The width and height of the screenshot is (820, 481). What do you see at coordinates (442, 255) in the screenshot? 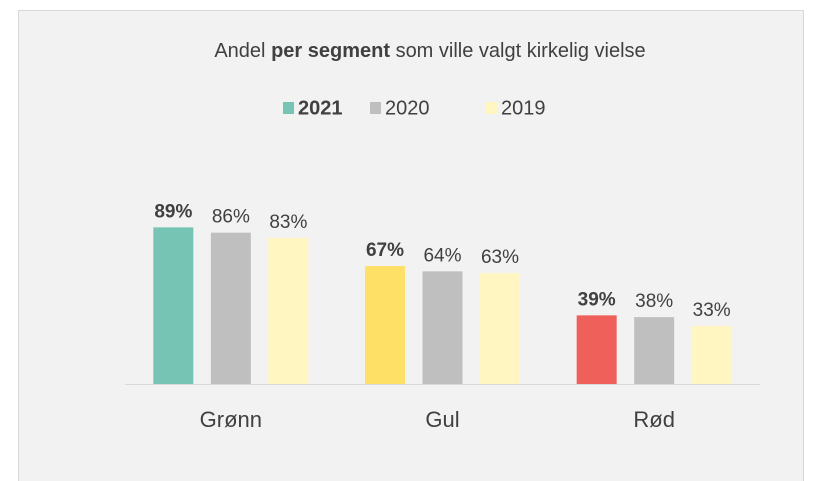
I see `value-label: 64%` at bounding box center [442, 255].